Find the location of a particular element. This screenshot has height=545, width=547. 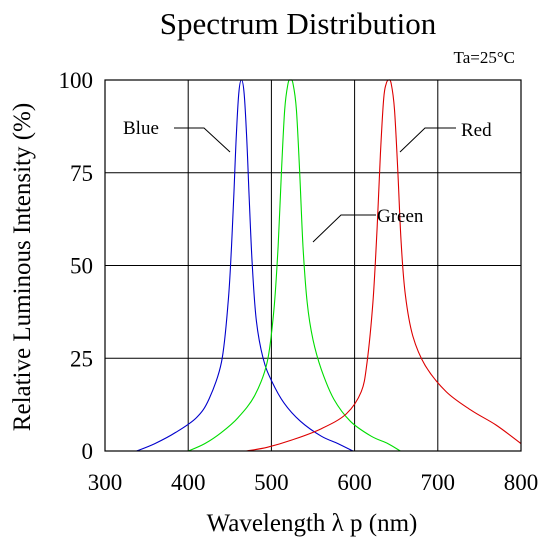

y-tick-label: 50 is located at coordinates (81, 266).